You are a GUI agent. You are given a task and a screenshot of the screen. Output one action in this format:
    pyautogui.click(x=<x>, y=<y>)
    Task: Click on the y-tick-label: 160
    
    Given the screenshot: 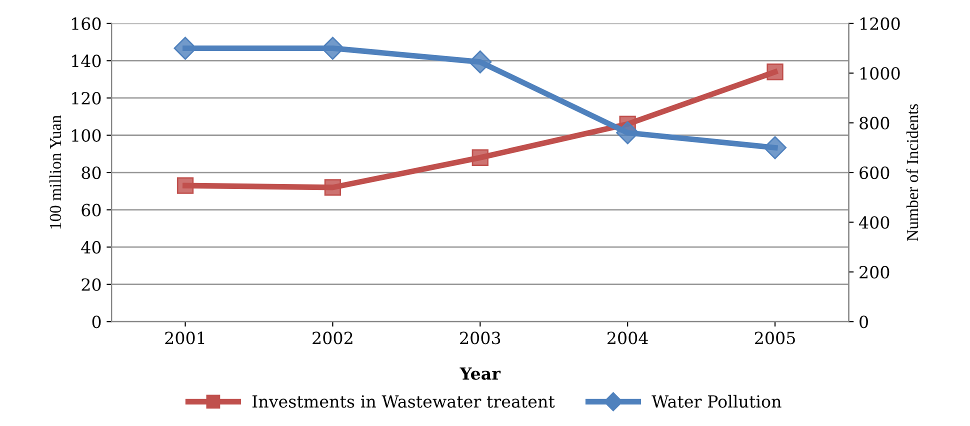 What is the action you would take?
    pyautogui.click(x=86, y=23)
    